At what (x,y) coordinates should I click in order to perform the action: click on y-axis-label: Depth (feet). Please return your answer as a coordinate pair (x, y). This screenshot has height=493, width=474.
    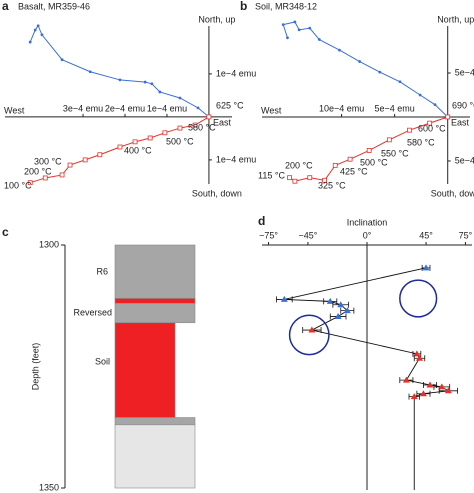
    Looking at the image, I should click on (35, 367).